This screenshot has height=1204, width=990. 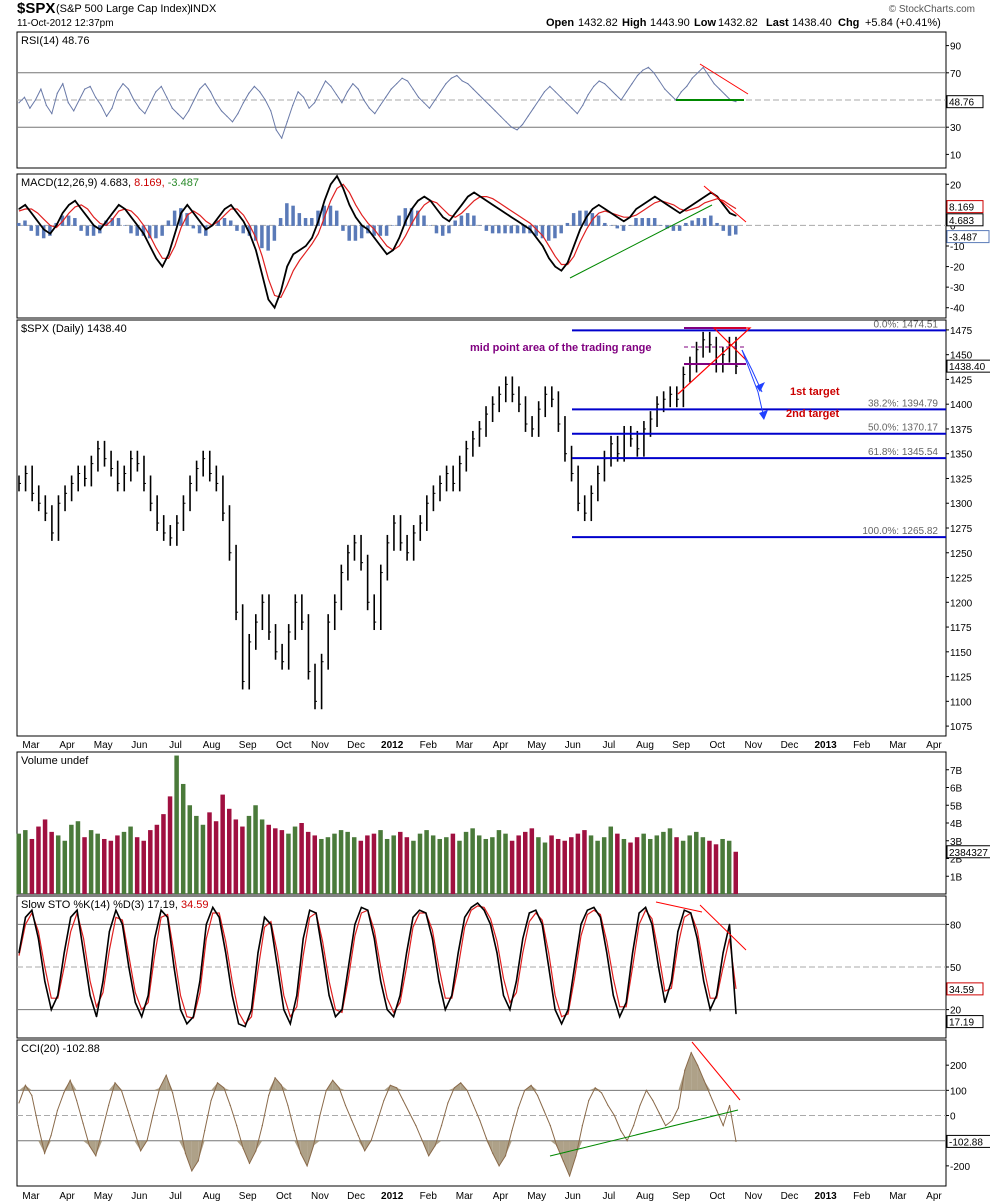 I want to click on macd-line, so click(x=377, y=242).